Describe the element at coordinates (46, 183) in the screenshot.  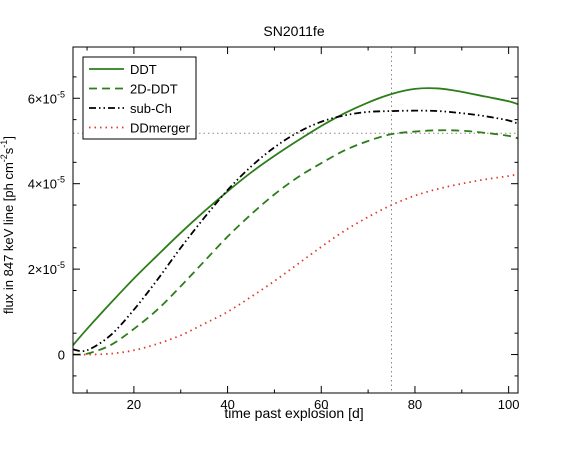
I see `y-tick-label: 4×10⁻⁵` at that location.